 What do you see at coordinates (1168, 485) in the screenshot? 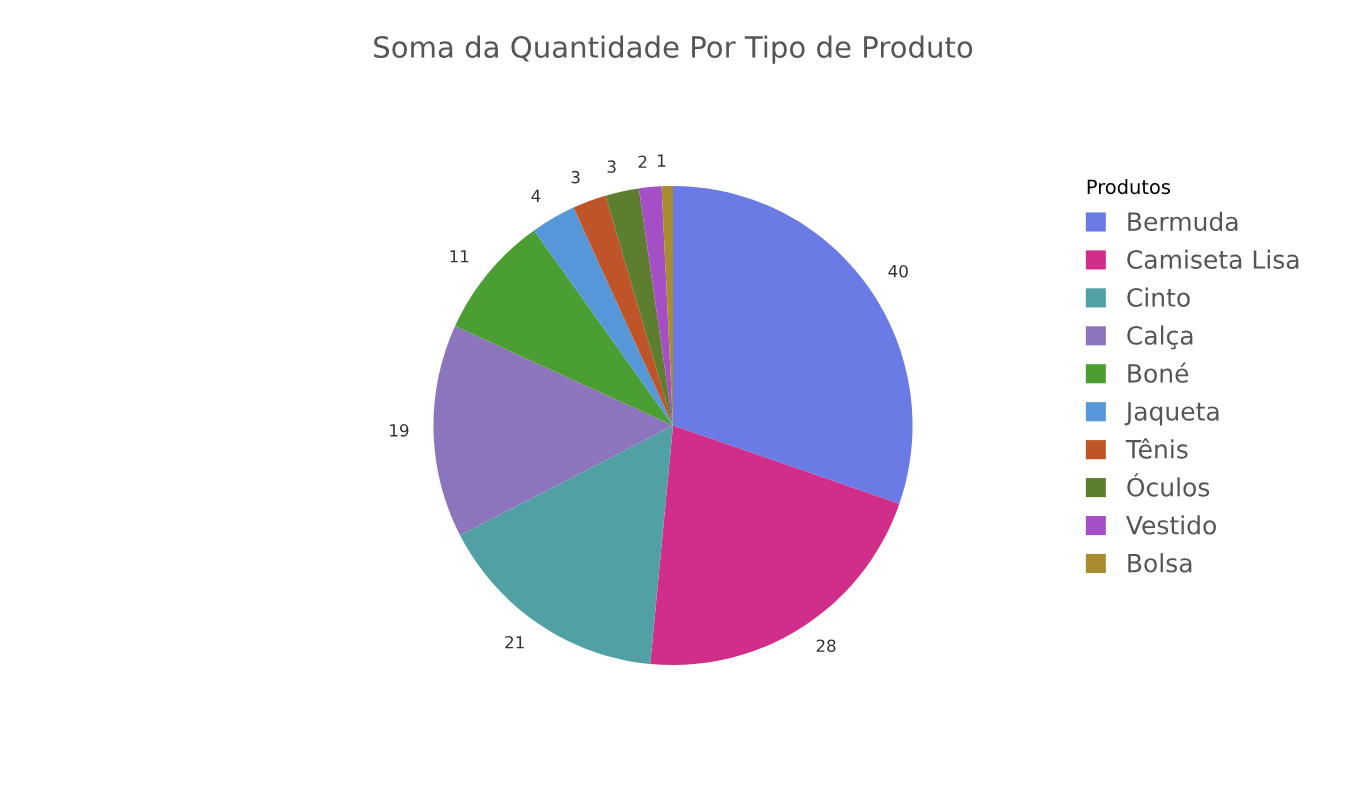
I see `legend-label: Óculos` at bounding box center [1168, 485].